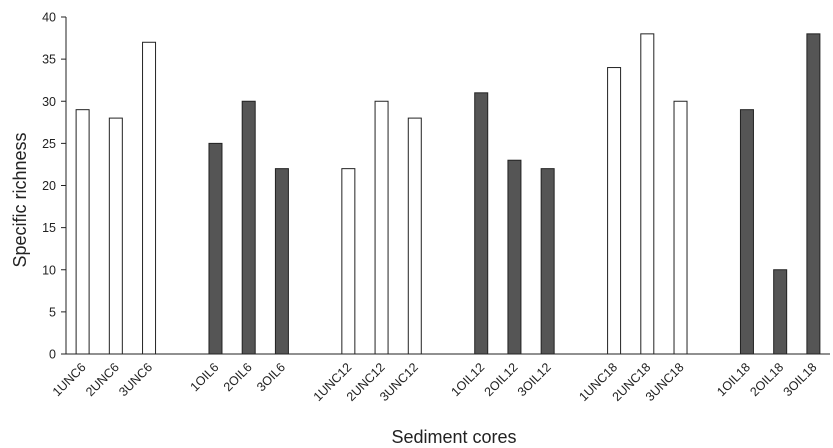  What do you see at coordinates (547, 261) in the screenshot?
I see `bar-3oil12` at bounding box center [547, 261].